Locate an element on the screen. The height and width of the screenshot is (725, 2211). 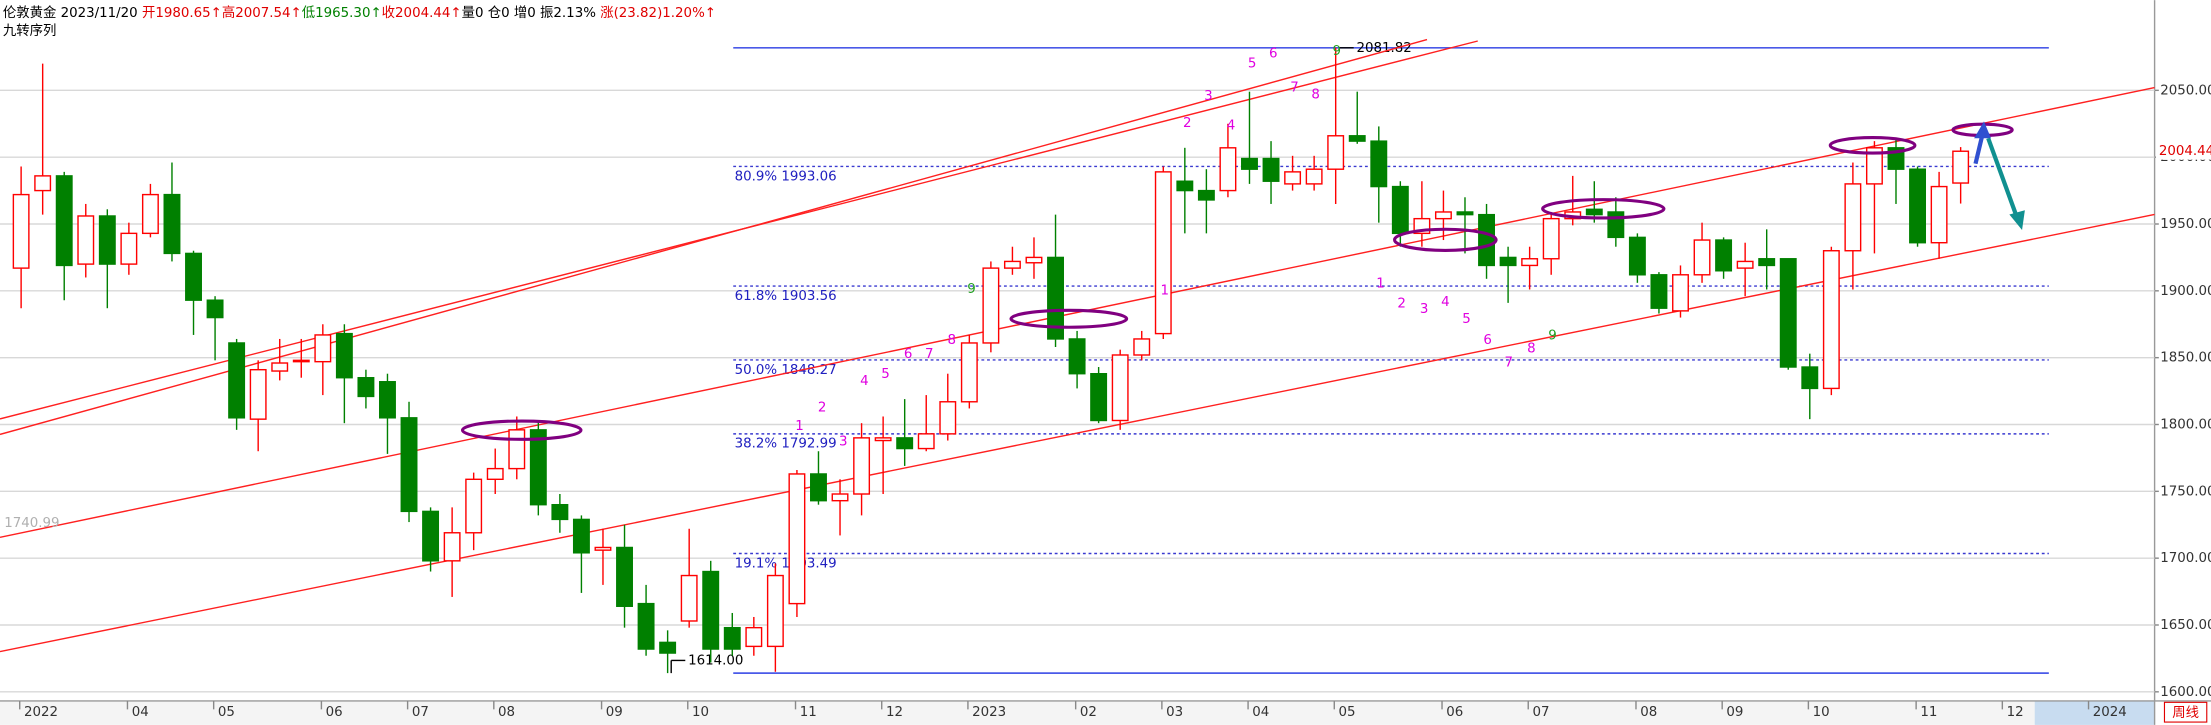
level-label: 1614.00 is located at coordinates (715, 660).